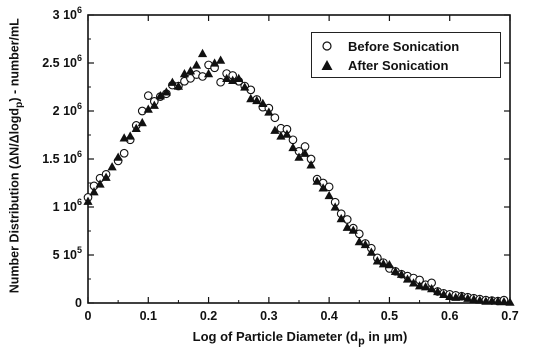 This screenshot has width=538, height=353. What do you see at coordinates (327, 65) in the screenshot?
I see `filled-triangle-icon` at bounding box center [327, 65].